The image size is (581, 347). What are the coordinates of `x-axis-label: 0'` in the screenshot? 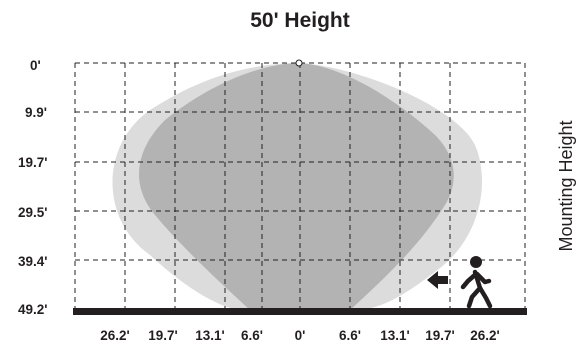 It's located at (300, 335).